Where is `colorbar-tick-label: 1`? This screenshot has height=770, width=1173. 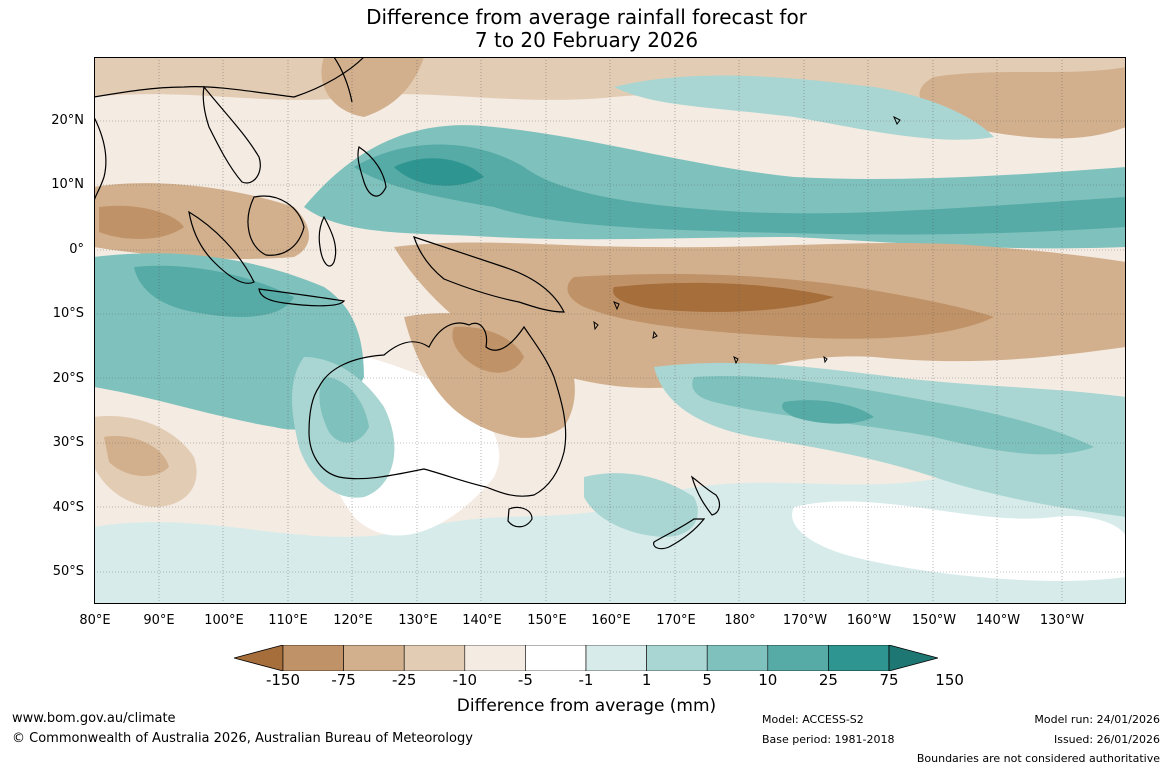 colorbar-tick-label: 1 is located at coordinates (646, 680).